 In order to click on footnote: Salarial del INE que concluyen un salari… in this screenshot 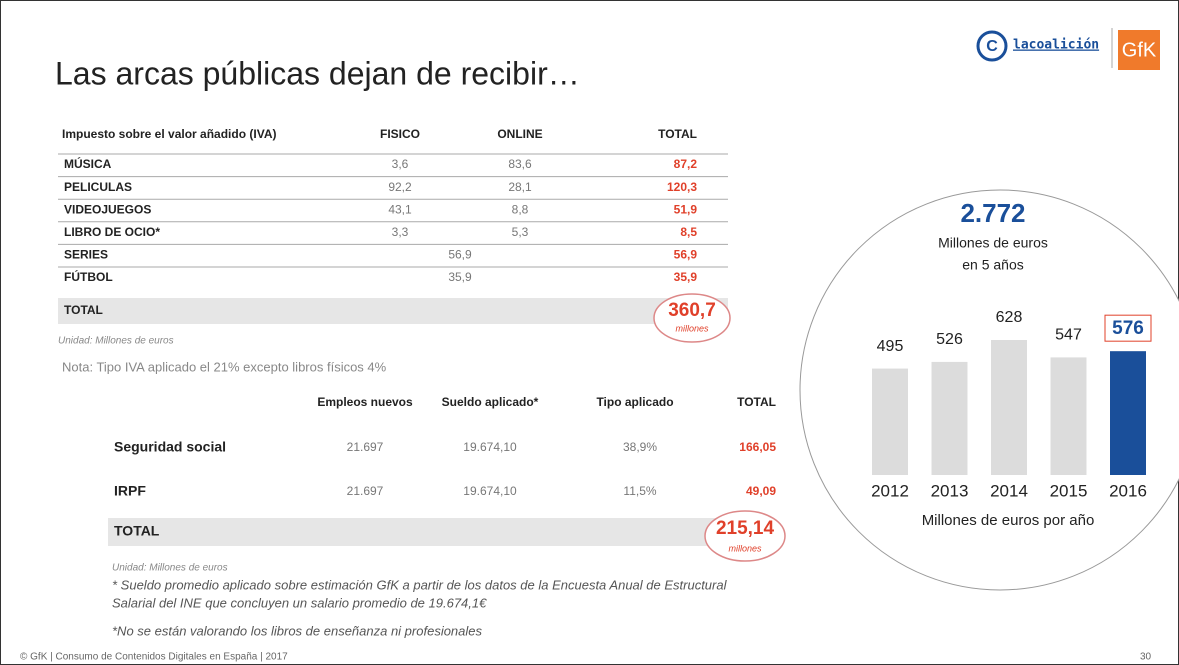, I will do `click(299, 602)`.